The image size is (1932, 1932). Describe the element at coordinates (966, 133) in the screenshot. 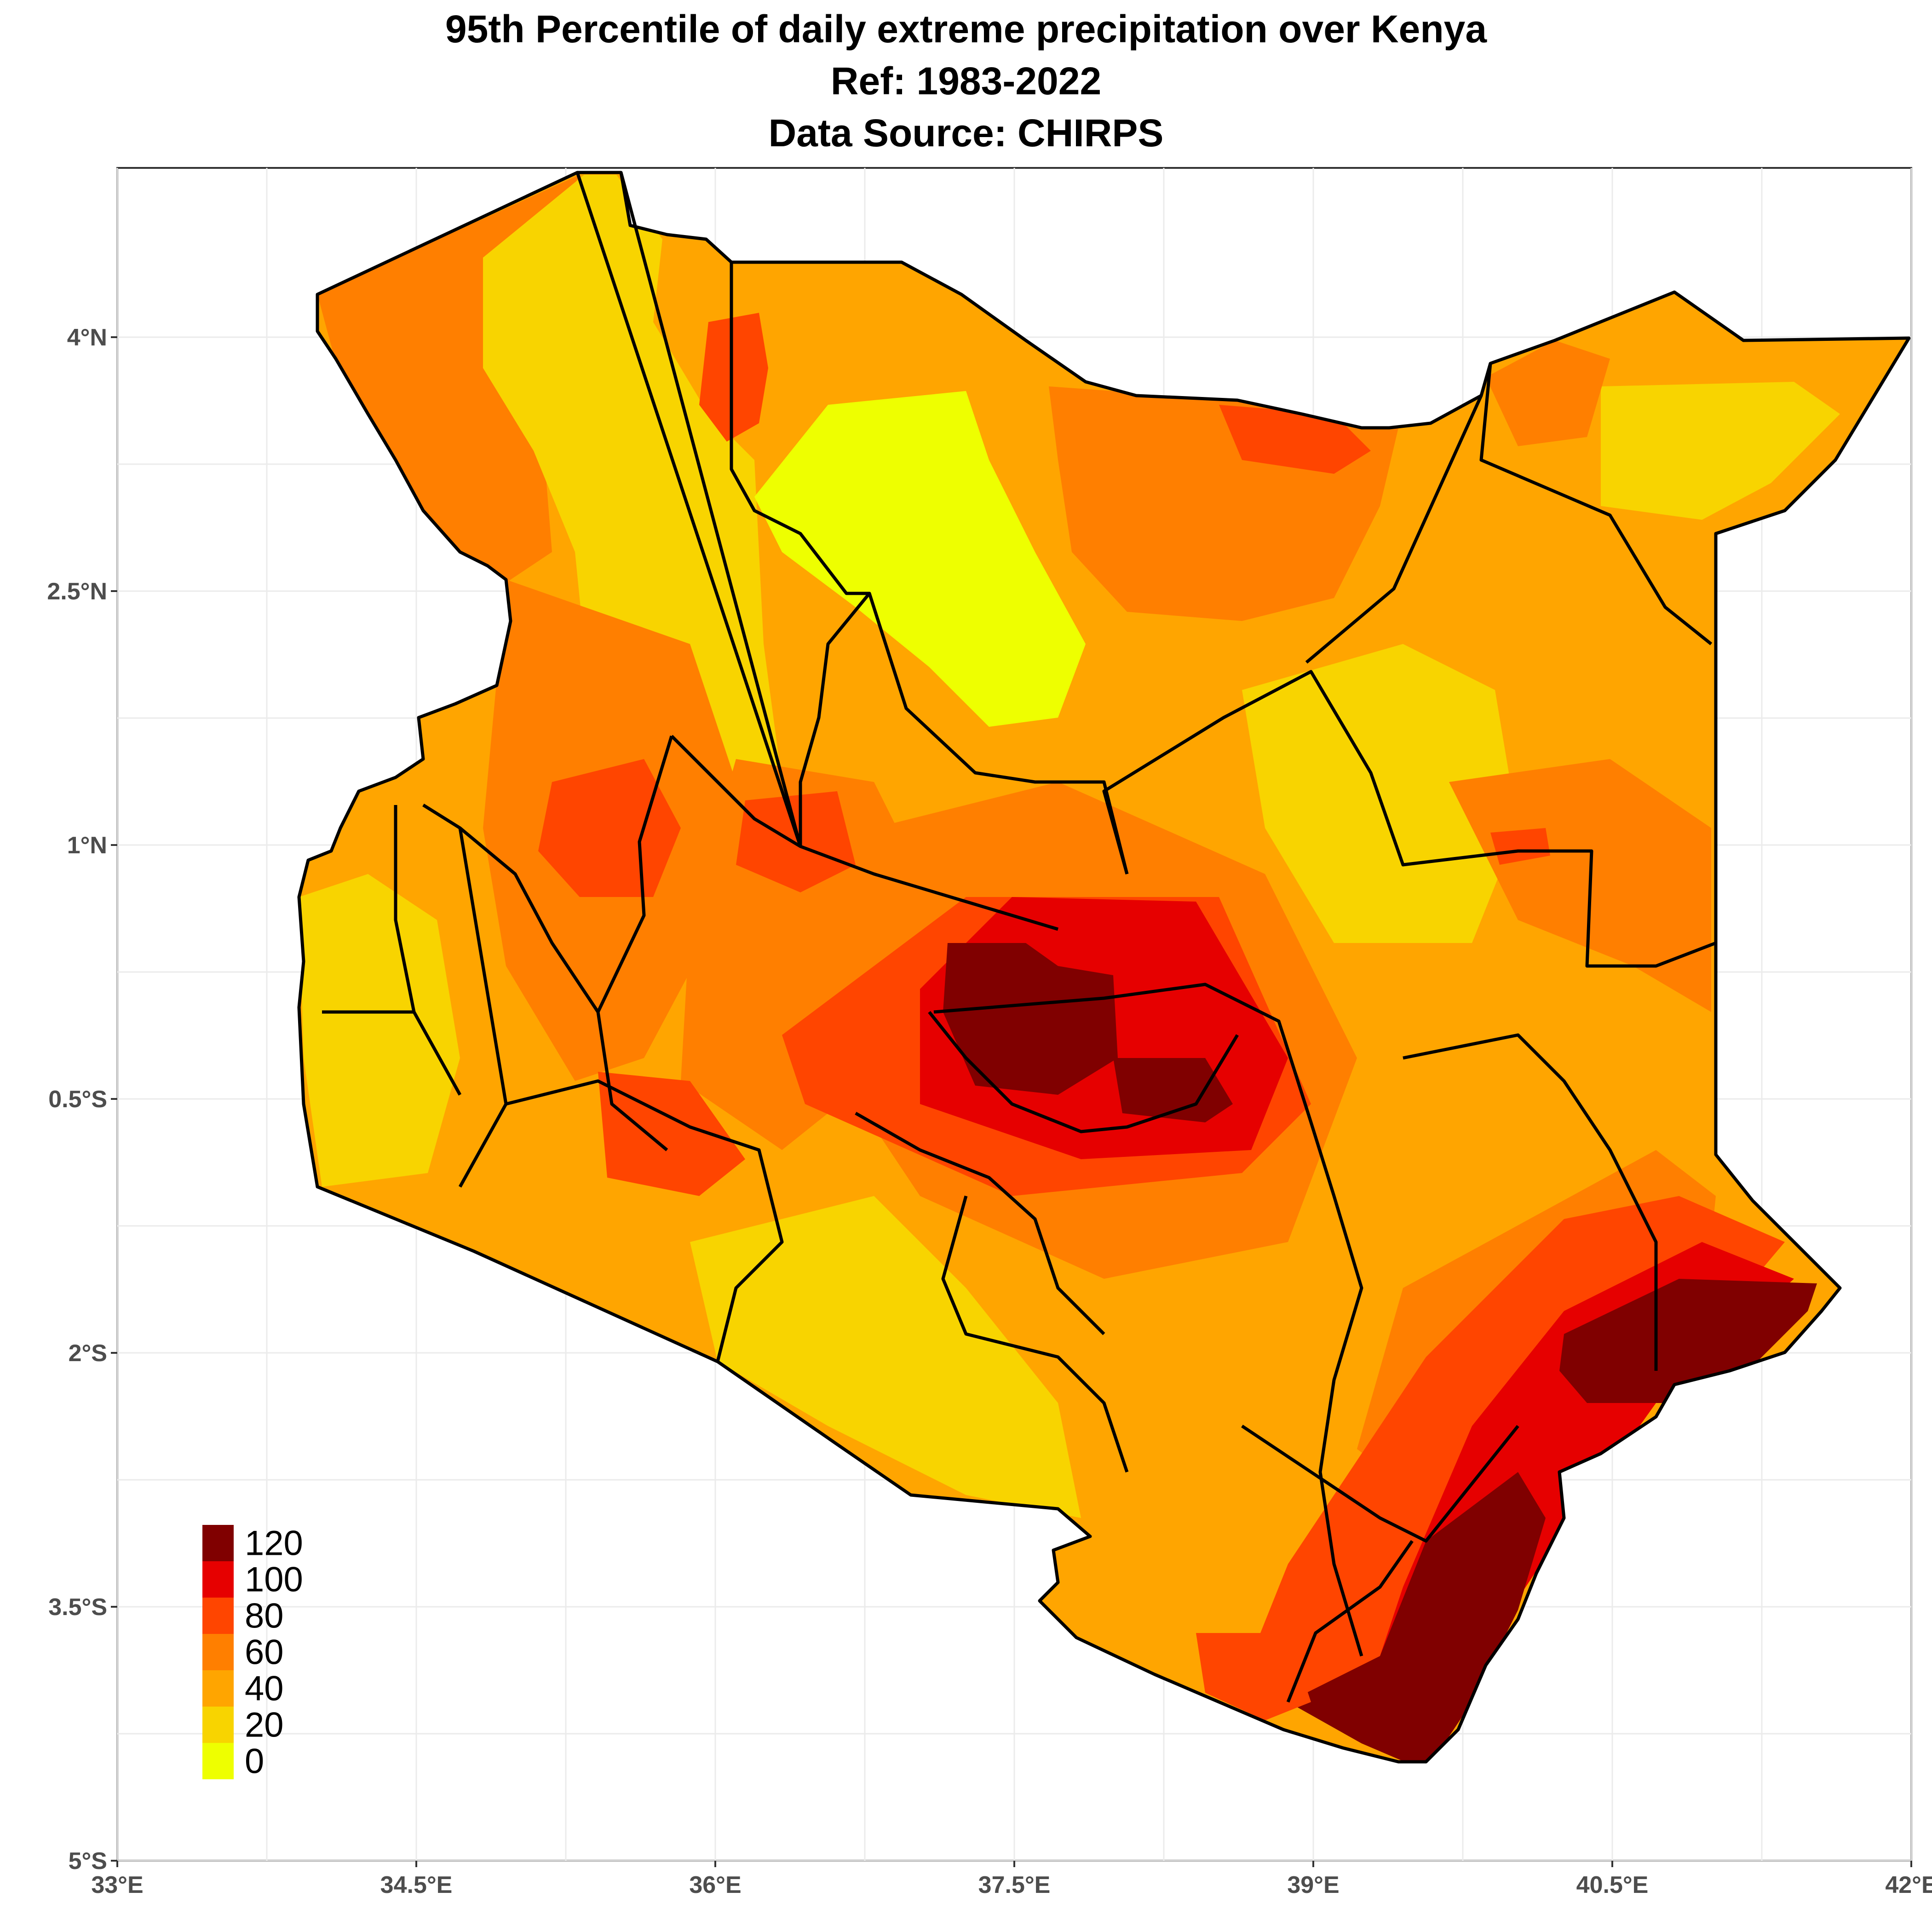

I see `chart-title-line-3: Data Source: CHIRPS` at that location.